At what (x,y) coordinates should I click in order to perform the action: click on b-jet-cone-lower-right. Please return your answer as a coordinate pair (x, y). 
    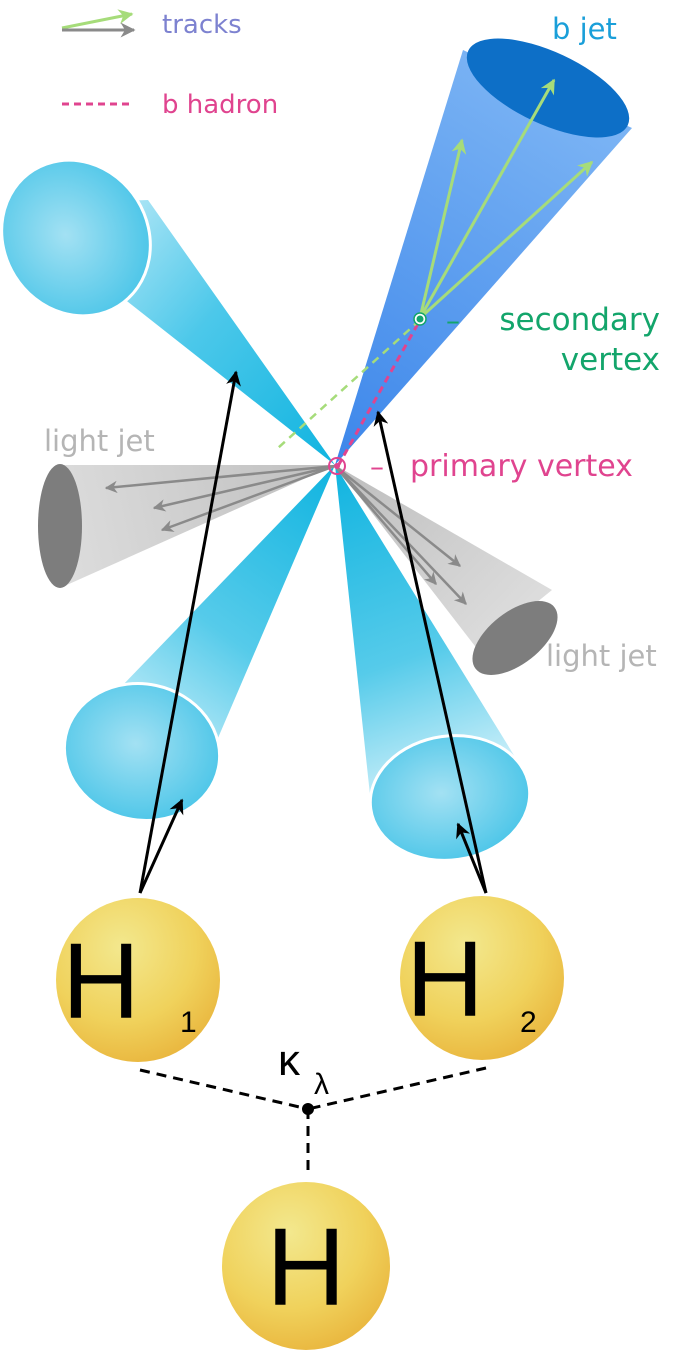
    Looking at the image, I should click on (433, 663).